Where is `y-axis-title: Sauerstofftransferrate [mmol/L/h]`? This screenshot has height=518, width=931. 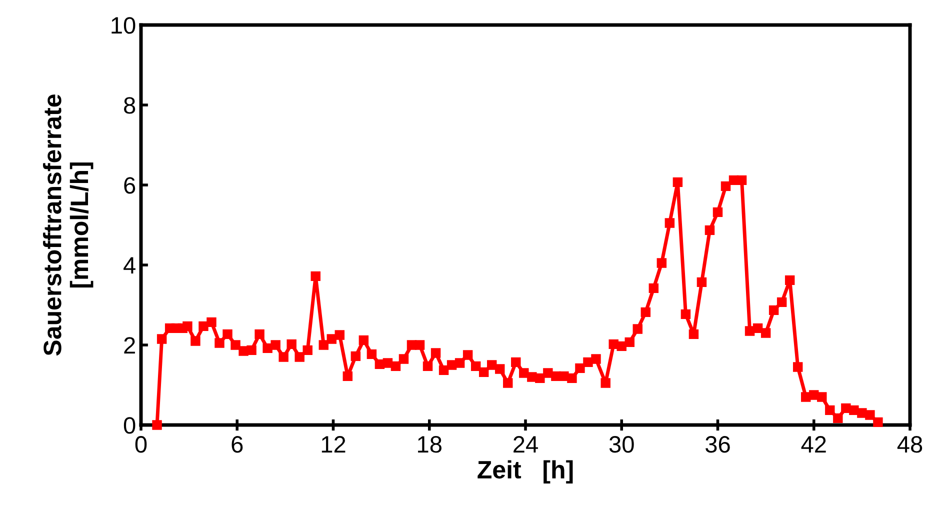 y-axis-title: Sauerstofftransferrate [mmol/L/h] is located at coordinates (68, 225).